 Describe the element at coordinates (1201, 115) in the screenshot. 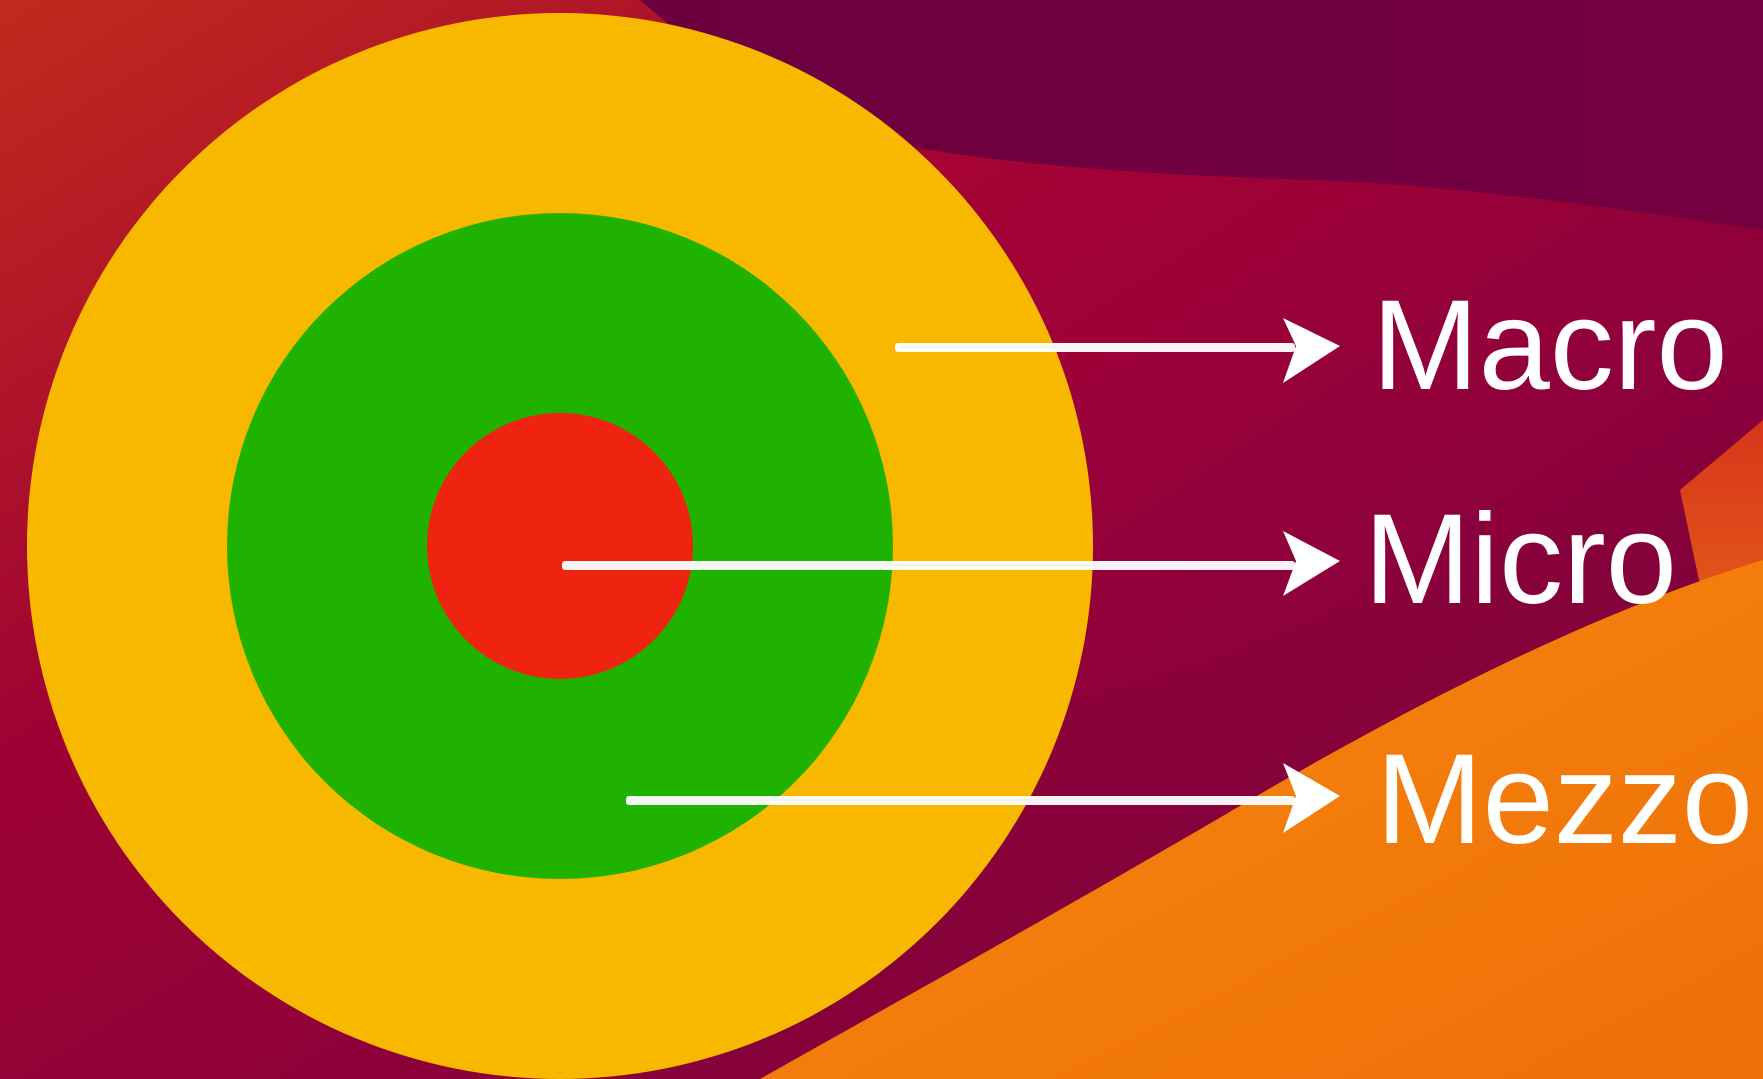

I see `background-purple-region` at that location.